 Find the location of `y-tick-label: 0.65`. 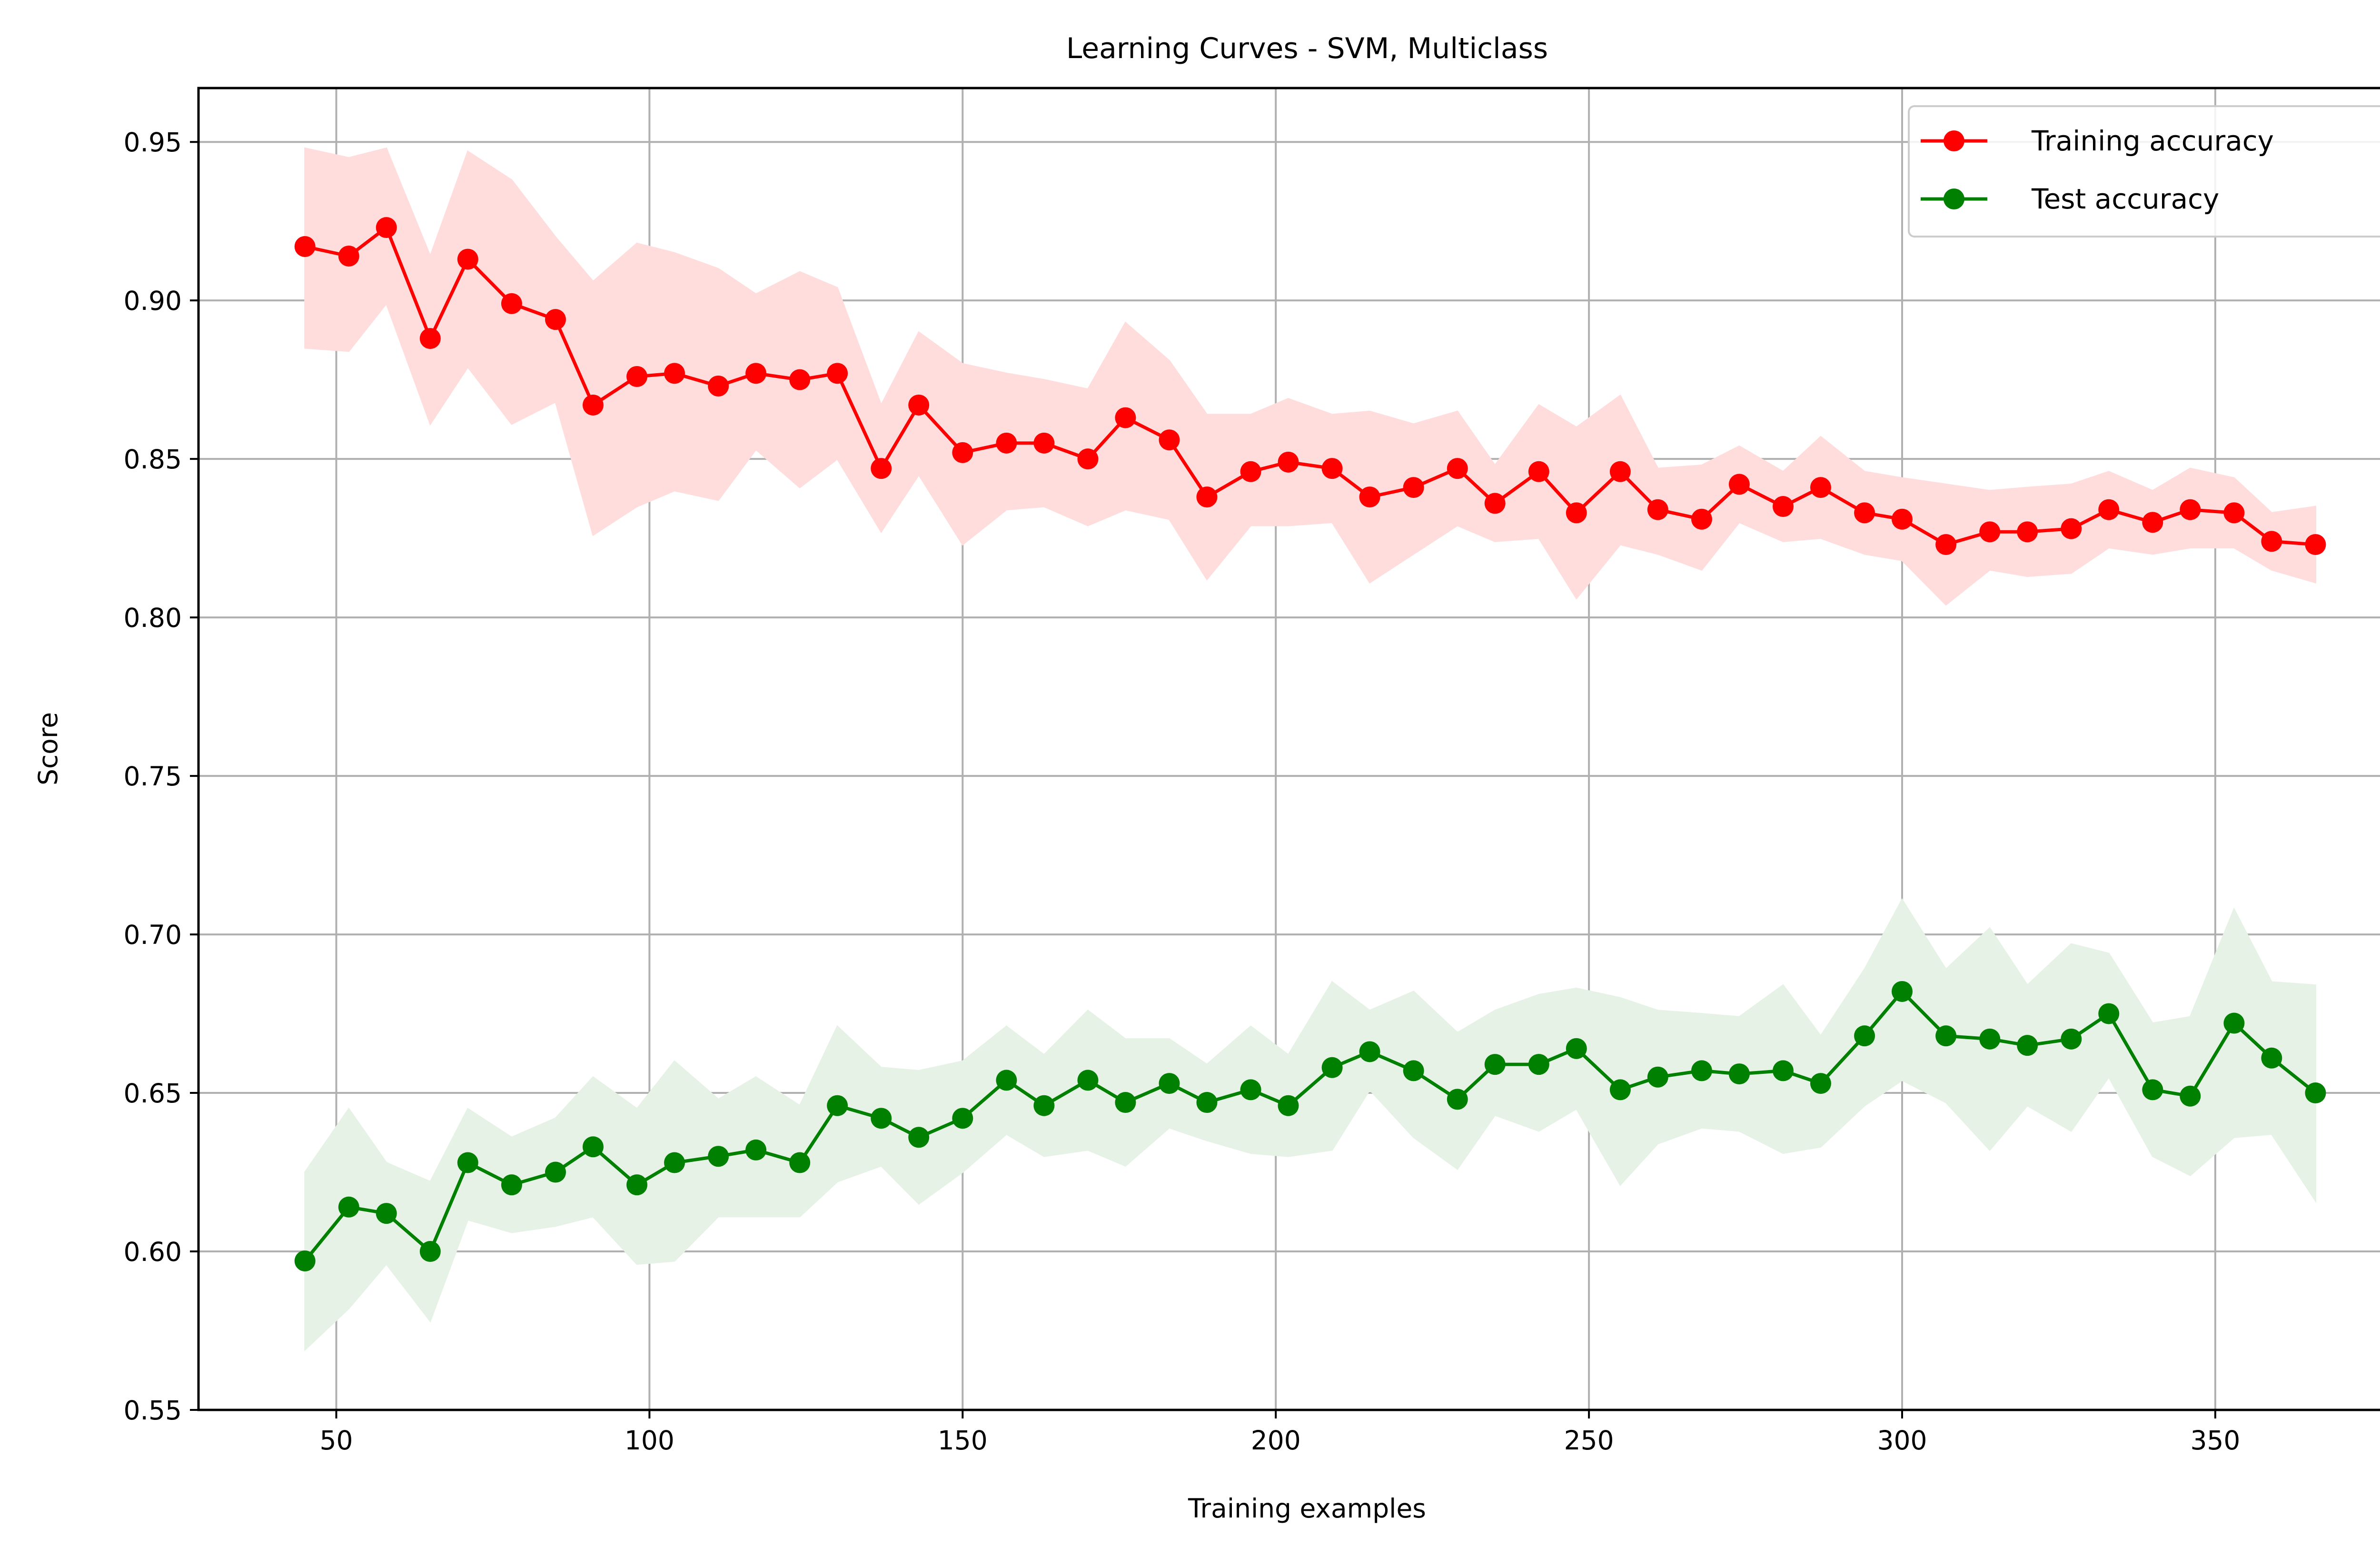

y-tick-label: 0.65 is located at coordinates (153, 1094).